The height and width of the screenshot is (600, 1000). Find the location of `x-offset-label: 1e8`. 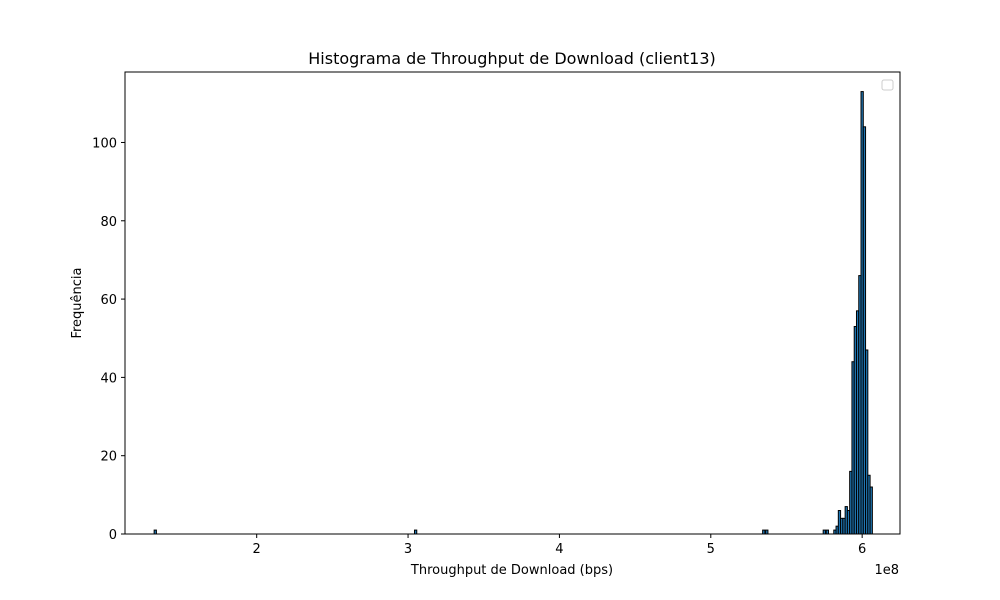

x-offset-label: 1e8 is located at coordinates (886, 570).